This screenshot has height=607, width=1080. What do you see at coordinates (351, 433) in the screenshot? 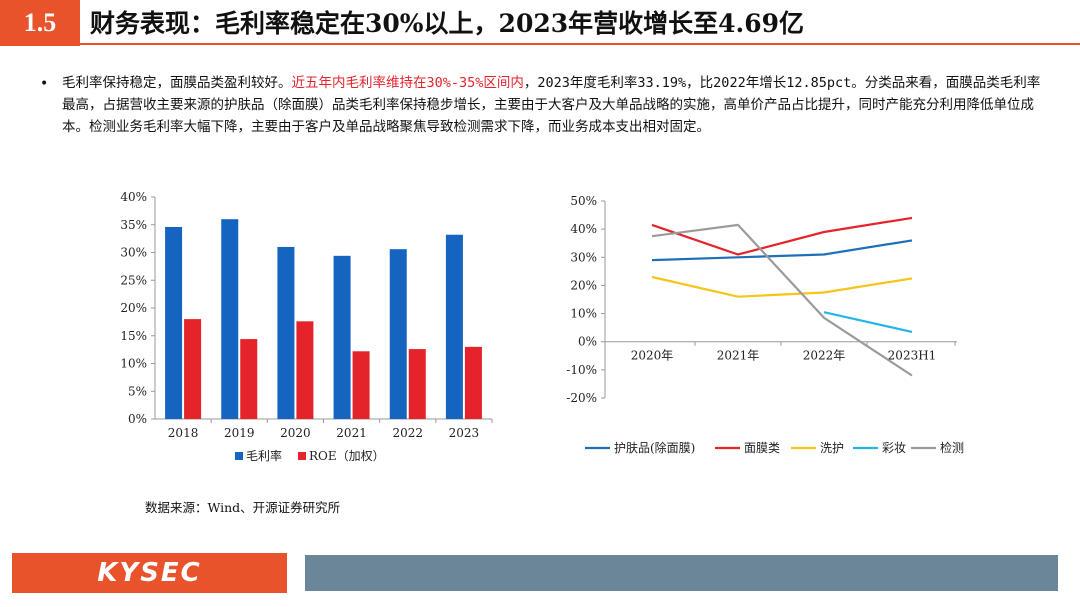
I see `x-tick-label: 2021` at bounding box center [351, 433].